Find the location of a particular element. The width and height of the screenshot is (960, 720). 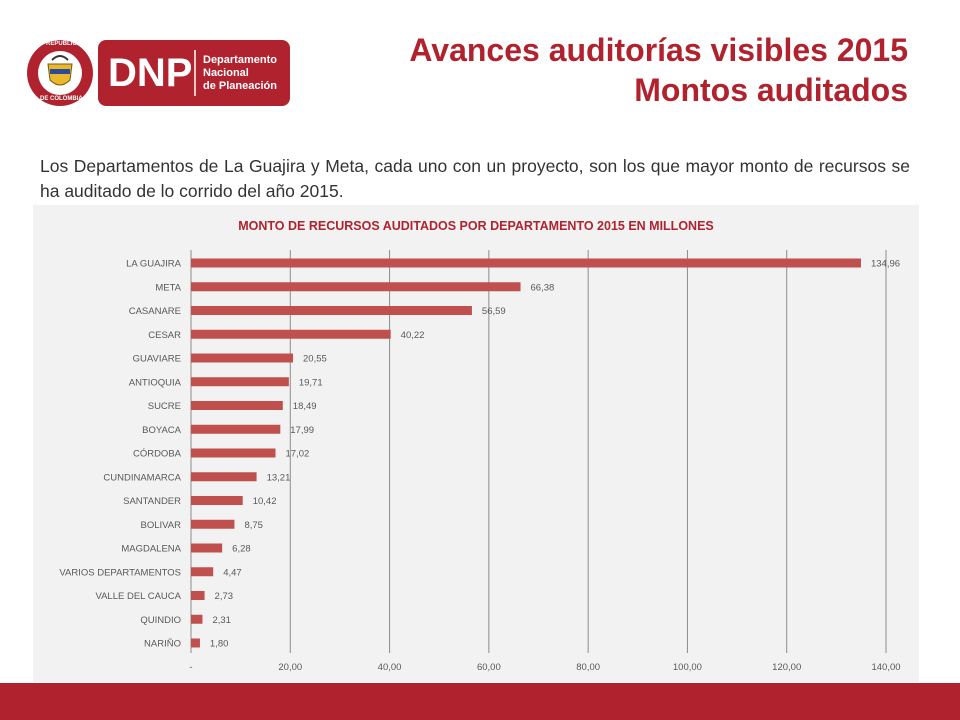

dnp-logo-graphic is located at coordinates (158, 73).